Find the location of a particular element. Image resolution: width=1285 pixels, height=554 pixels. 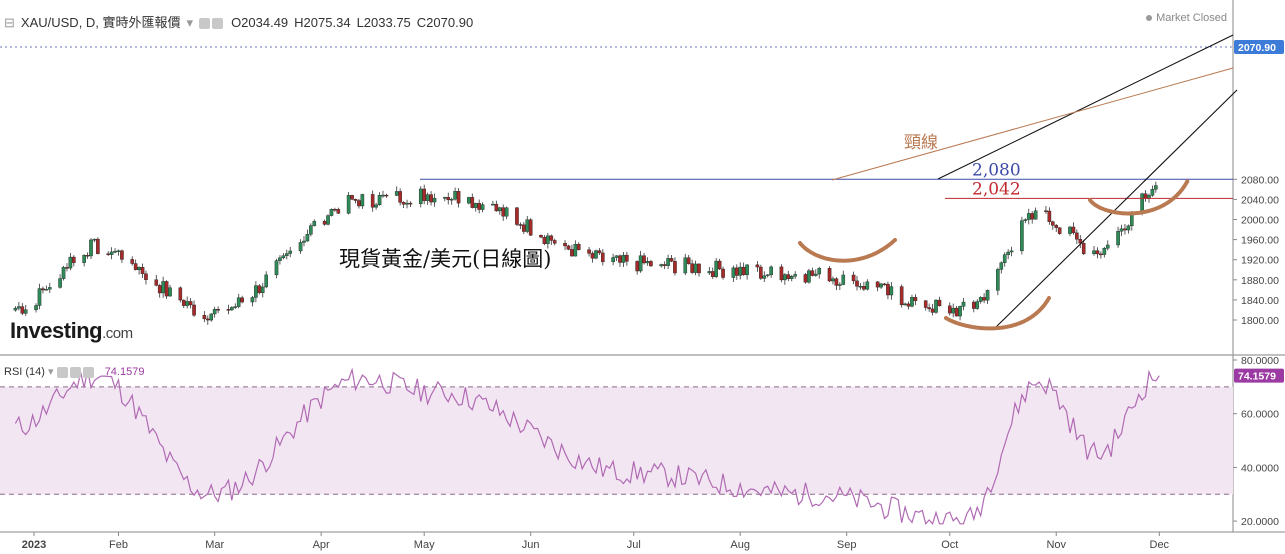

y-tick-label: 1920.00 is located at coordinates (1260, 261).